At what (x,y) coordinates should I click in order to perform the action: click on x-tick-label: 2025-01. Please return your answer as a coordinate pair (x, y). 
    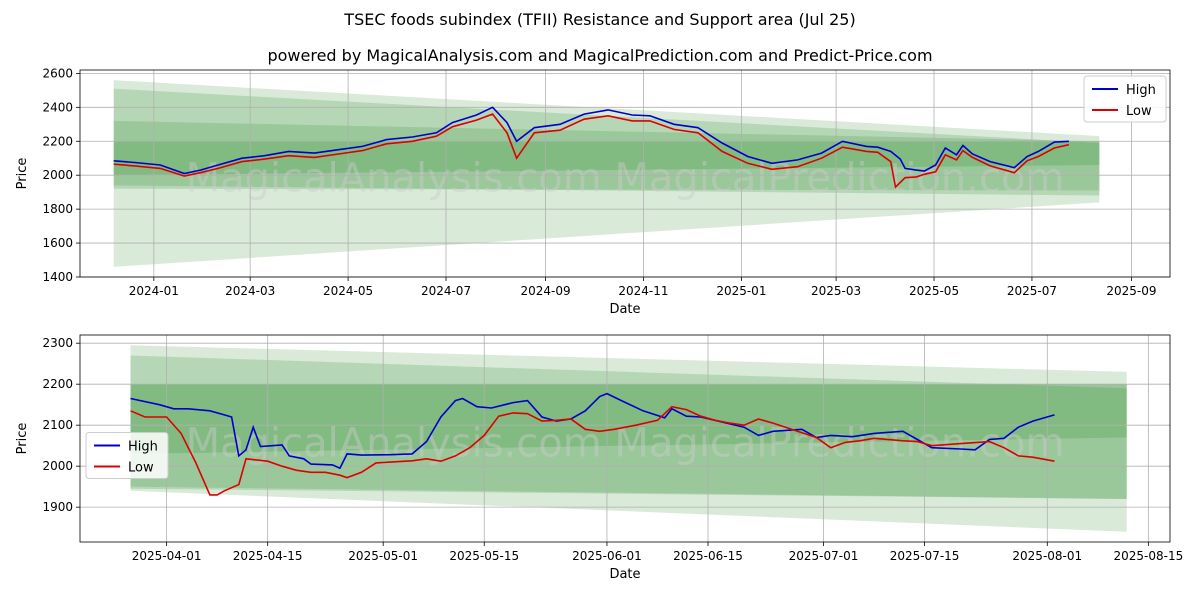
    Looking at the image, I should click on (741, 291).